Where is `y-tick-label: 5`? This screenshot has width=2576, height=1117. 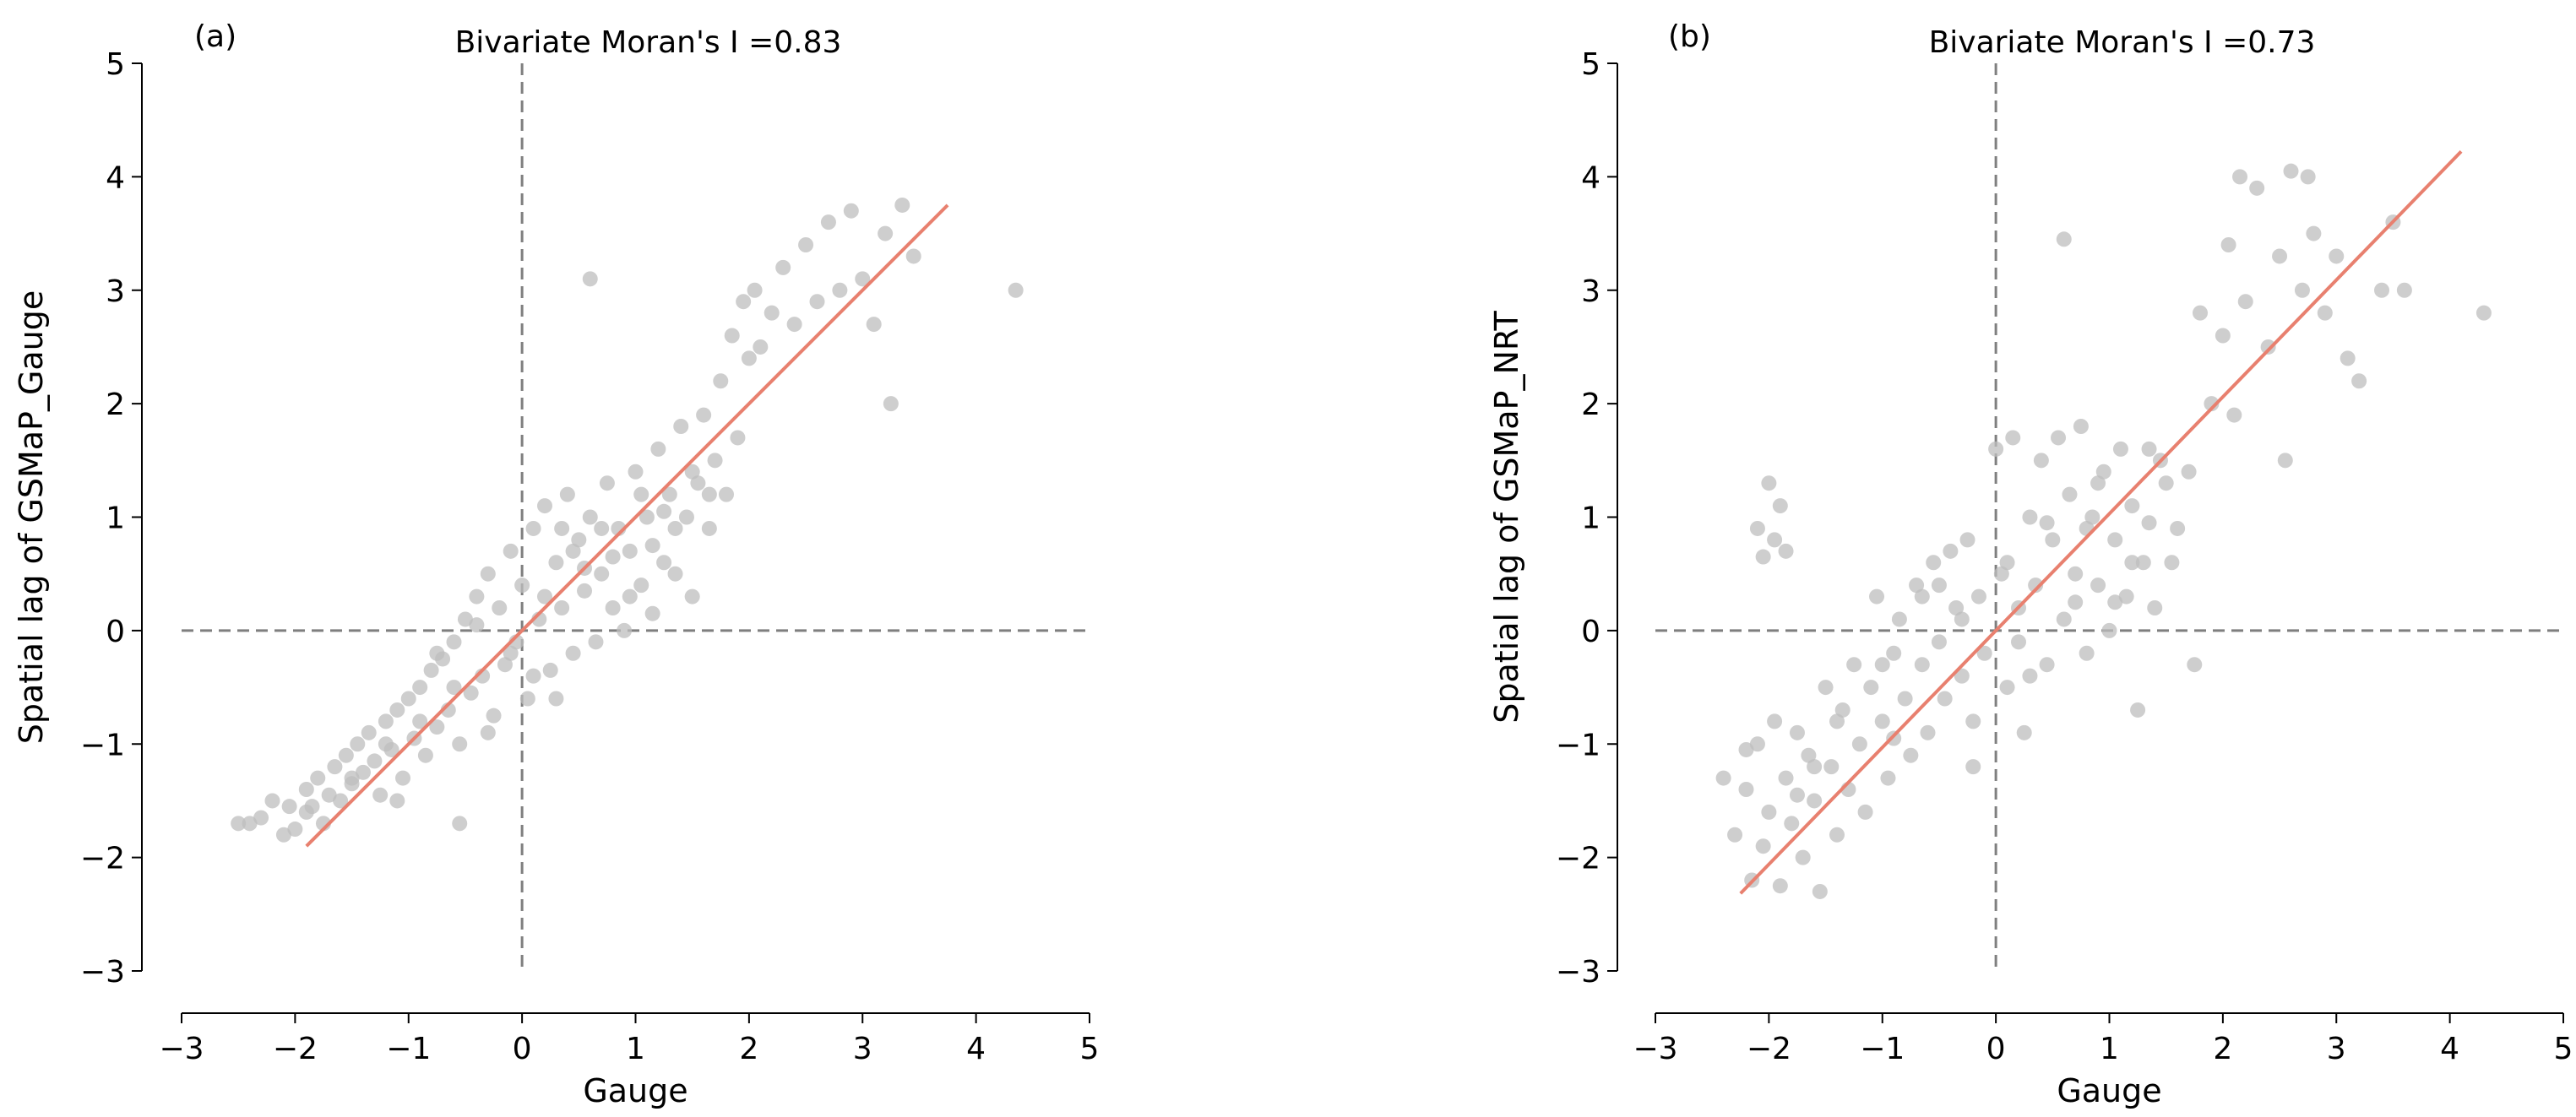 y-tick-label: 5 is located at coordinates (1590, 64).